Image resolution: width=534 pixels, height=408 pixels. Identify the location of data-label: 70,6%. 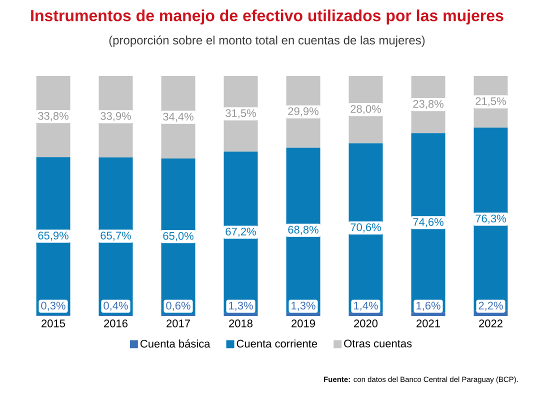
(365, 227).